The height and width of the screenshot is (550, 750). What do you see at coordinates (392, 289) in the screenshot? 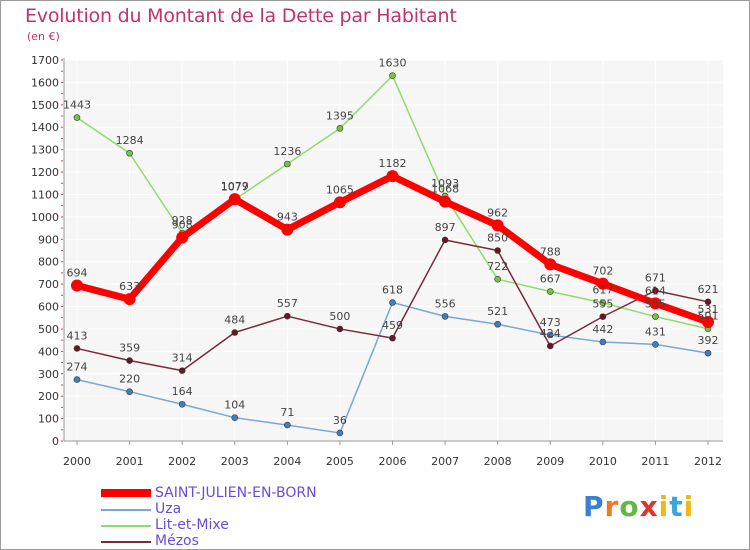
I see `data-label-uza: 618` at bounding box center [392, 289].